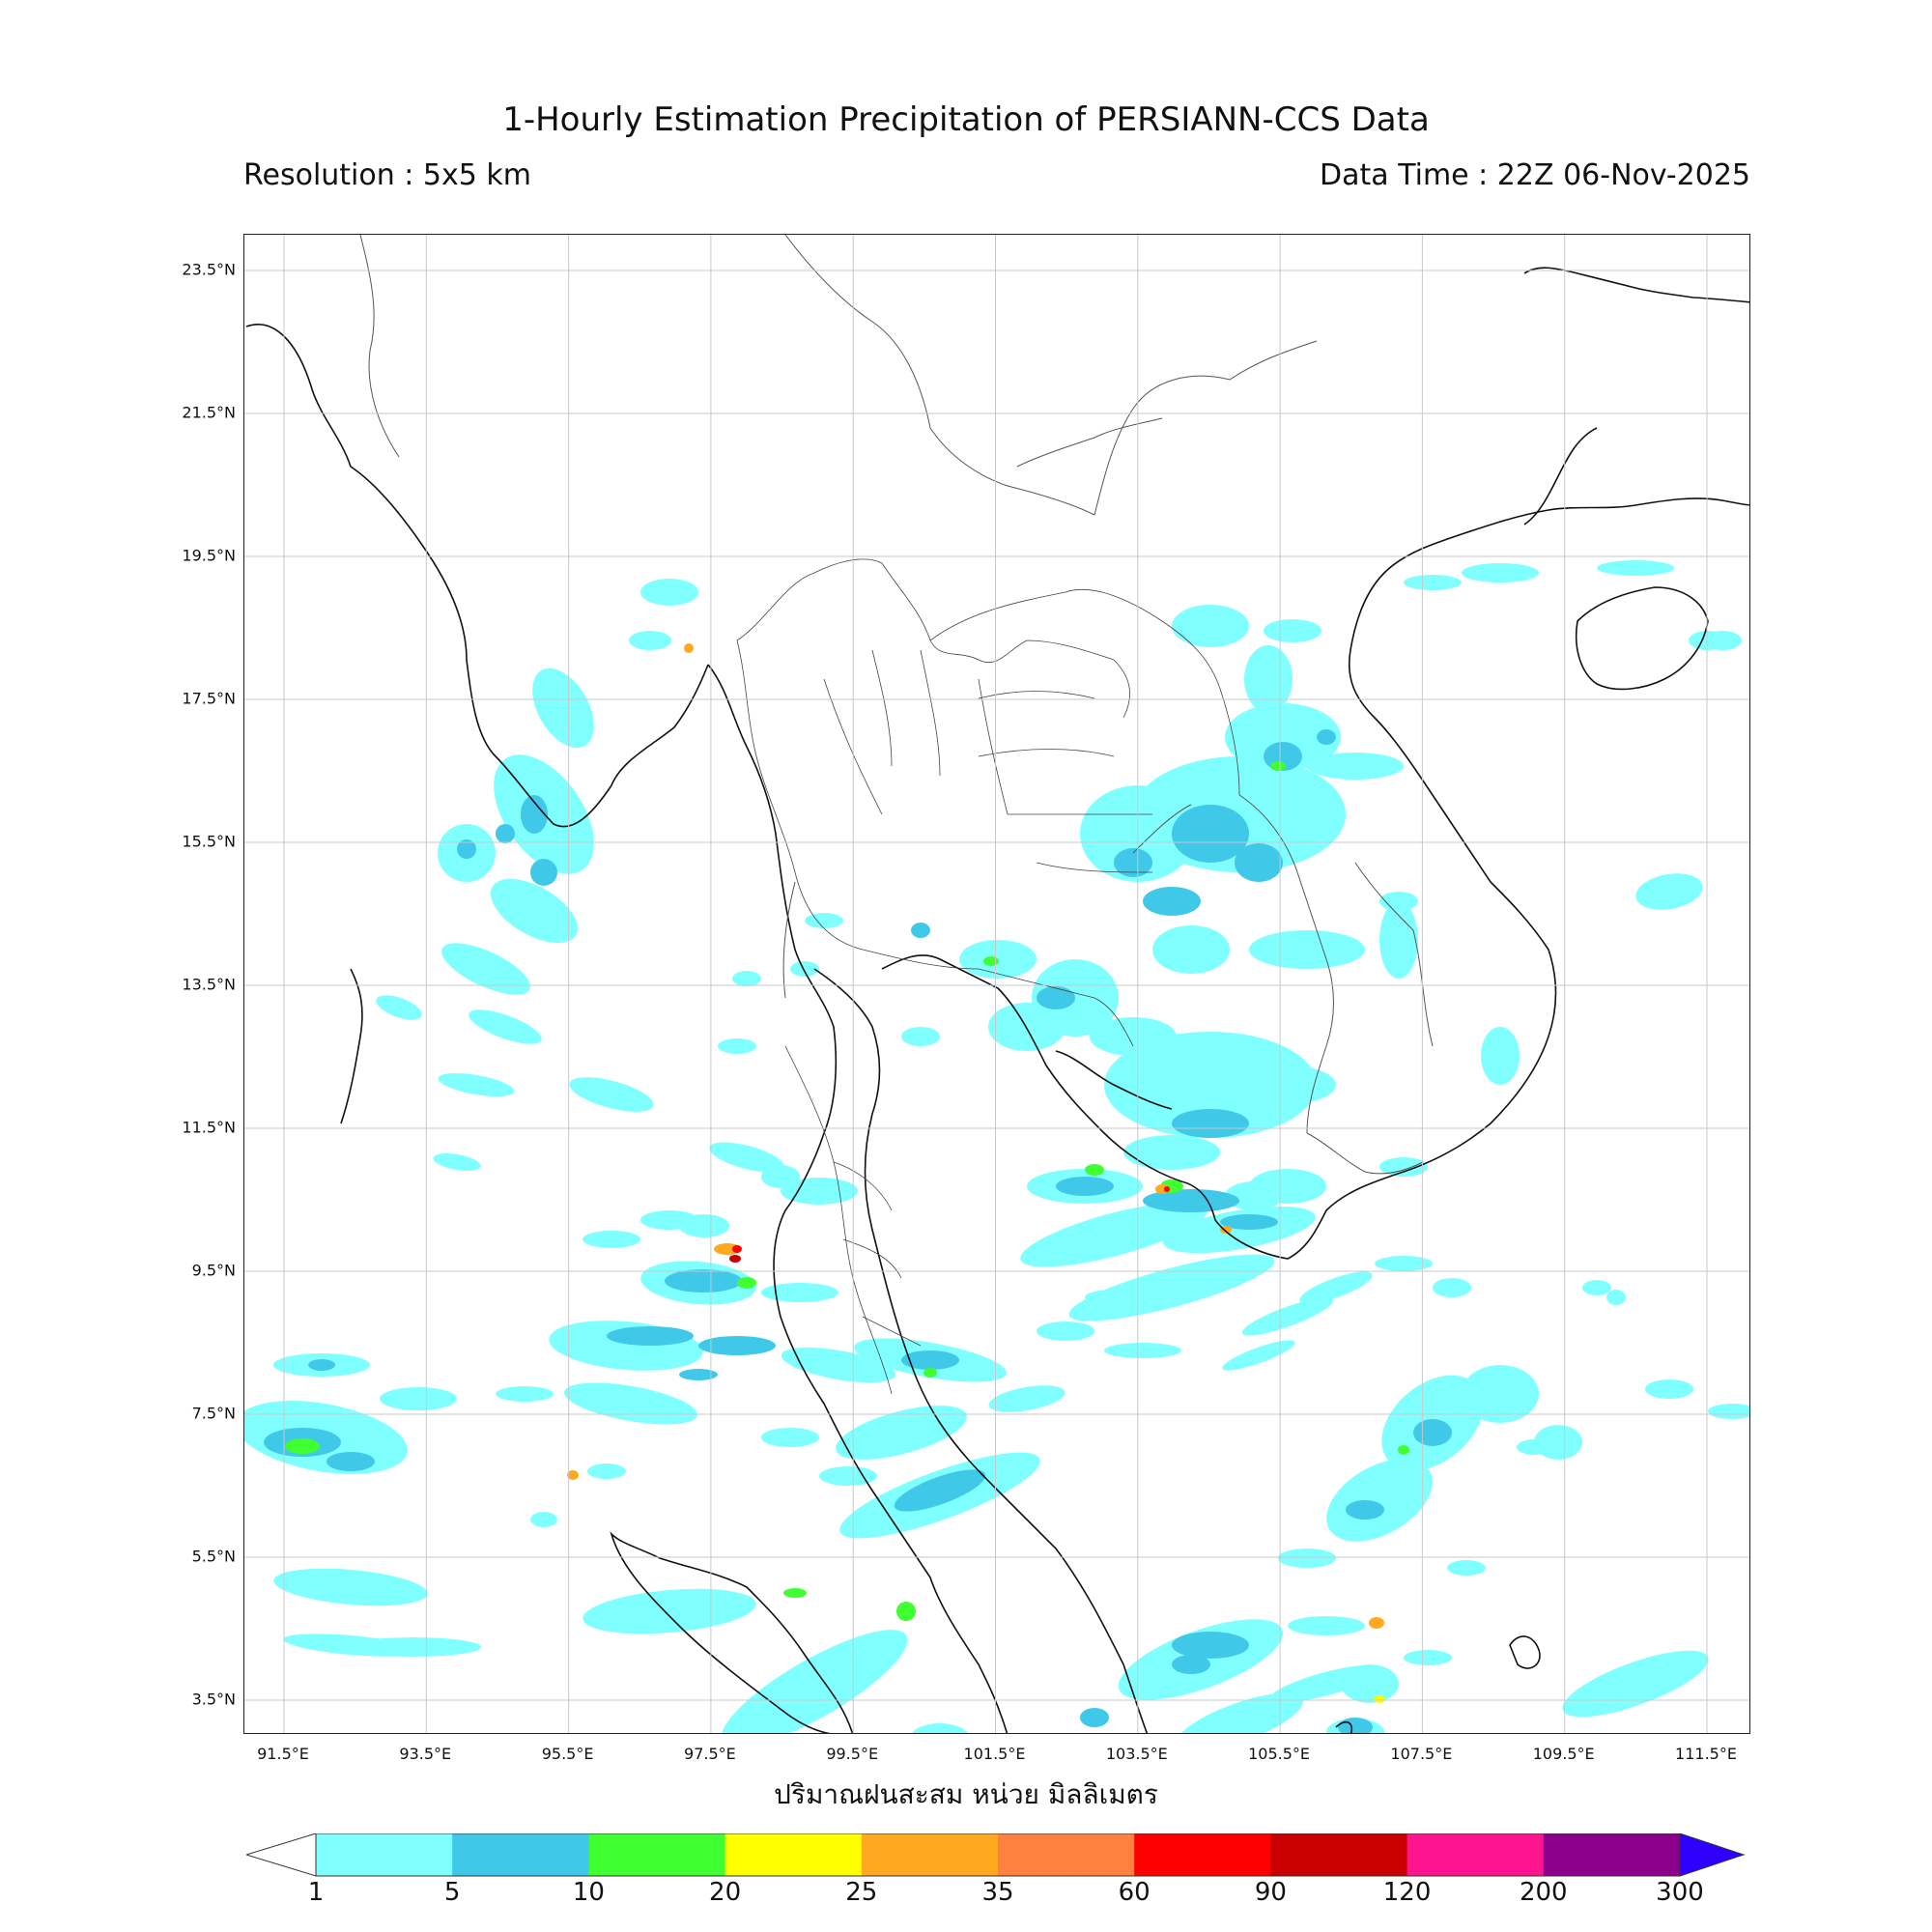 The image size is (1932, 1932). Describe the element at coordinates (213, 1699) in the screenshot. I see `latitude-tick-label: 3.5°N` at that location.